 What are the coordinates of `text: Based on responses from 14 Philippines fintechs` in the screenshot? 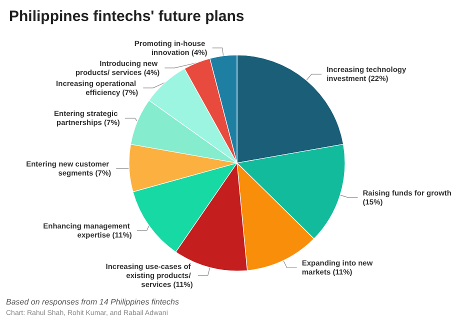 It's located at (92, 302).